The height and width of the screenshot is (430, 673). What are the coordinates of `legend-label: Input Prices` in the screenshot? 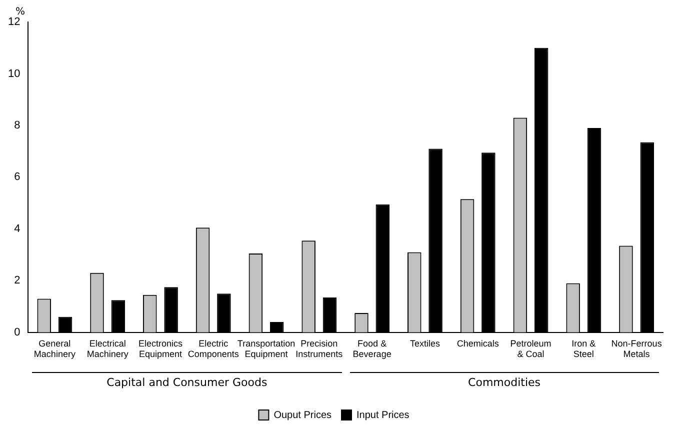 It's located at (383, 415).